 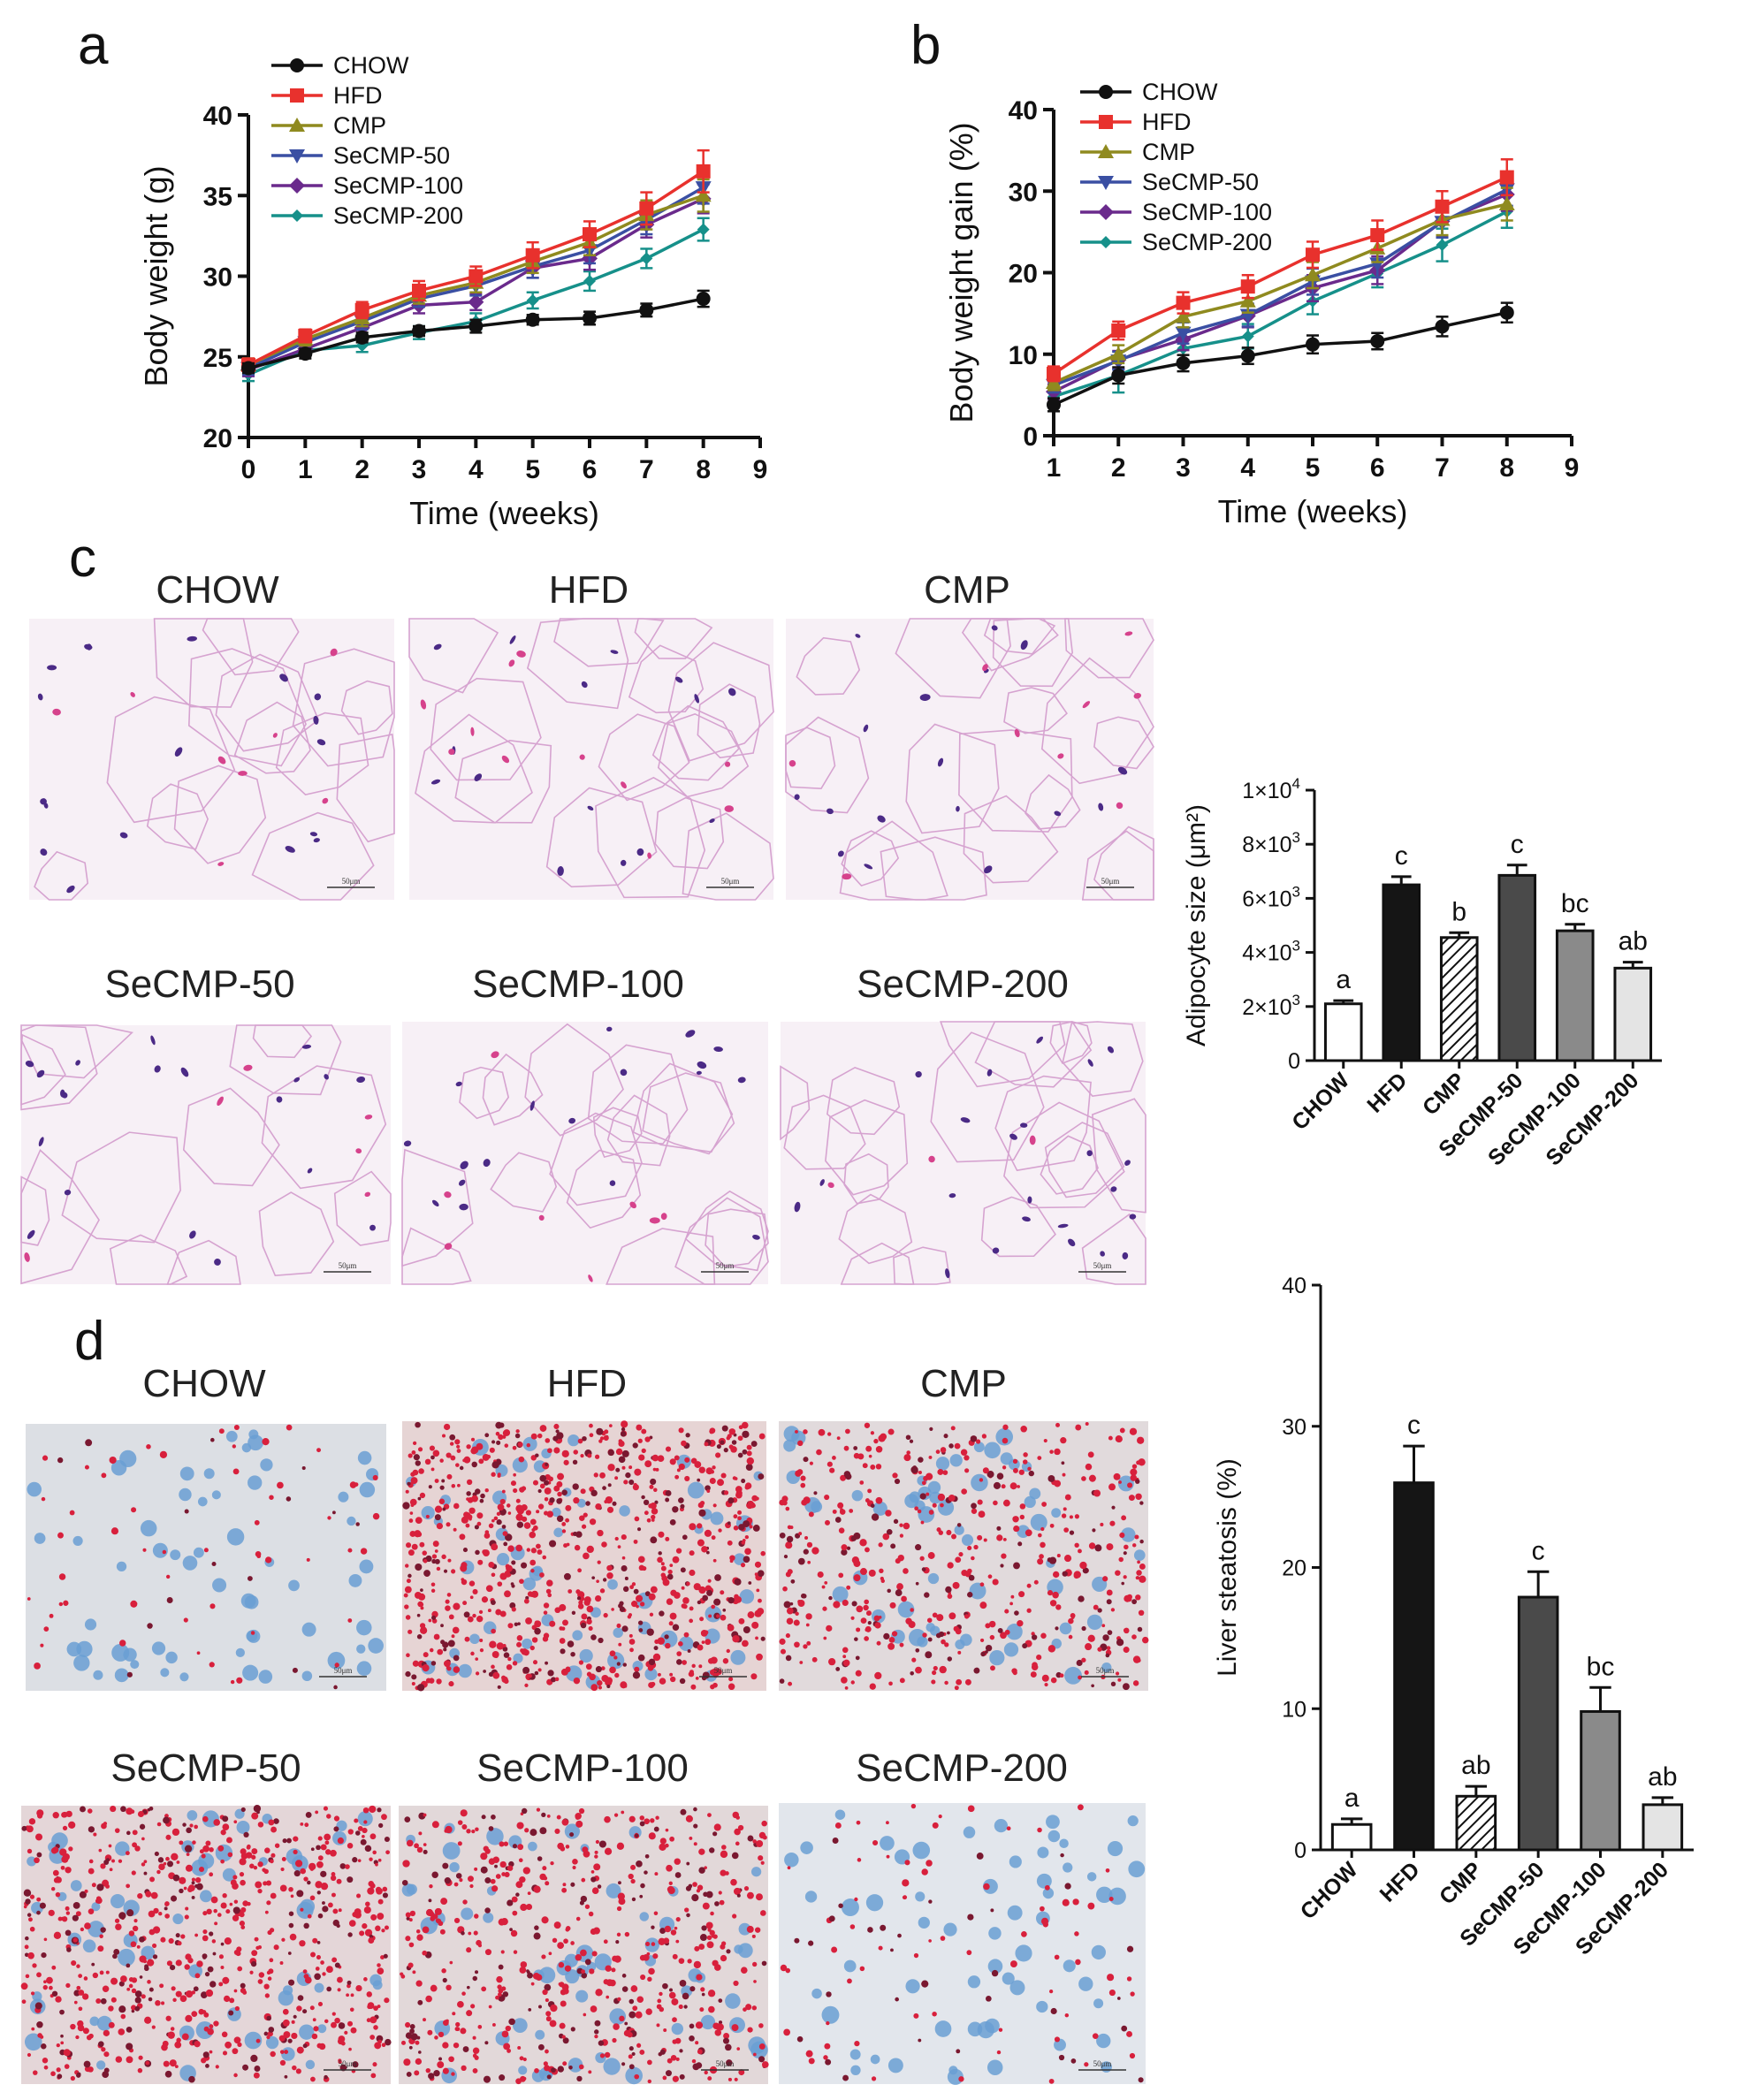 What do you see at coordinates (532, 254) in the screenshot?
I see `data-point-hfd` at bounding box center [532, 254].